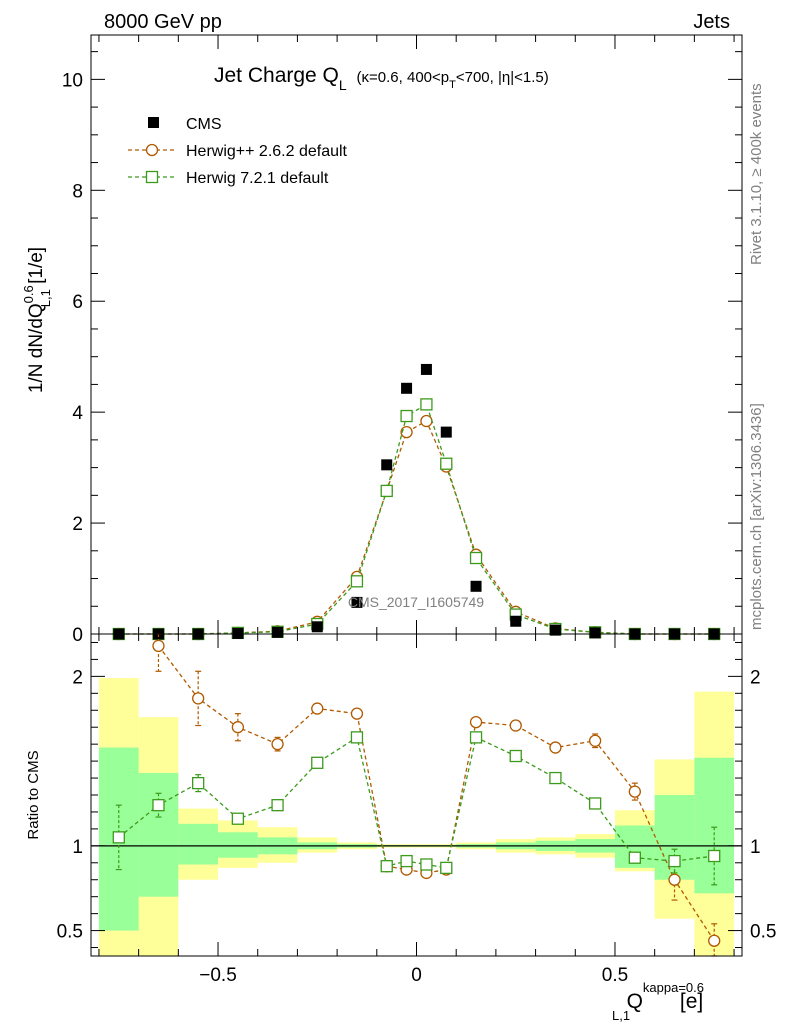  I want to click on main-title-detail-1: (κ=0.6, 400<p, so click(403, 77).